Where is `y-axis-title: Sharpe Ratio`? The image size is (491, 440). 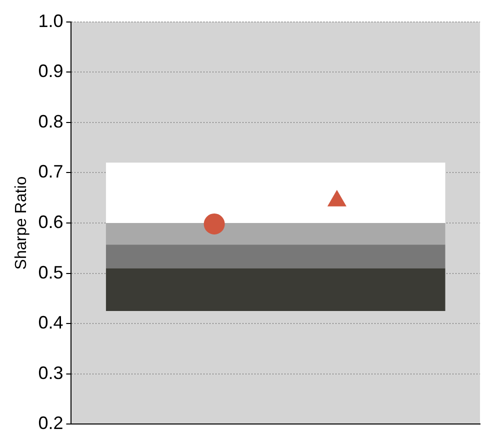 y-axis-title: Sharpe Ratio is located at coordinates (21, 223).